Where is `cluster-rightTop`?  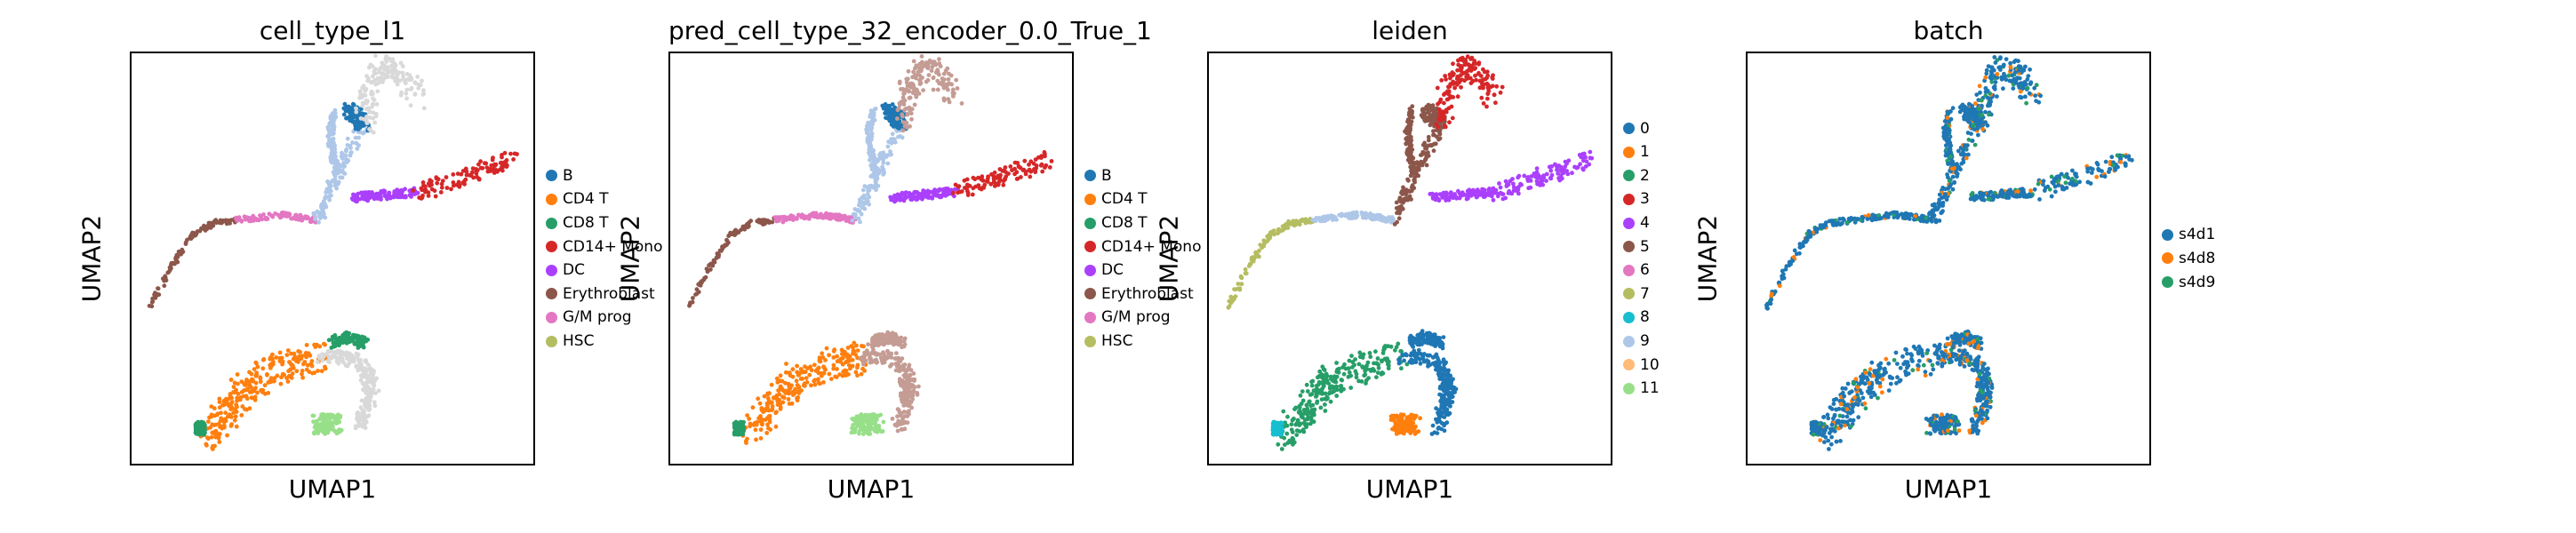 cluster-rightTop is located at coordinates (348, 340).